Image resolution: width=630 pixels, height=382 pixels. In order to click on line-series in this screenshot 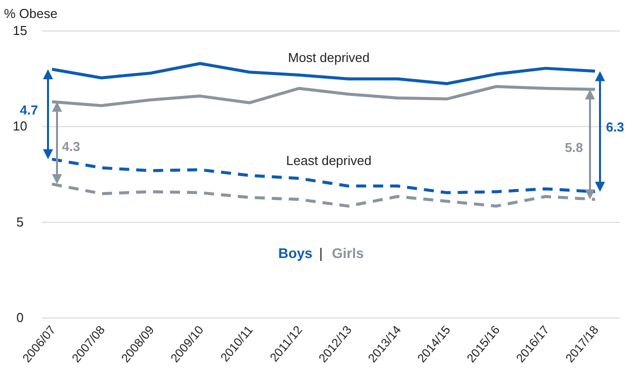, I will do `click(323, 96)`.